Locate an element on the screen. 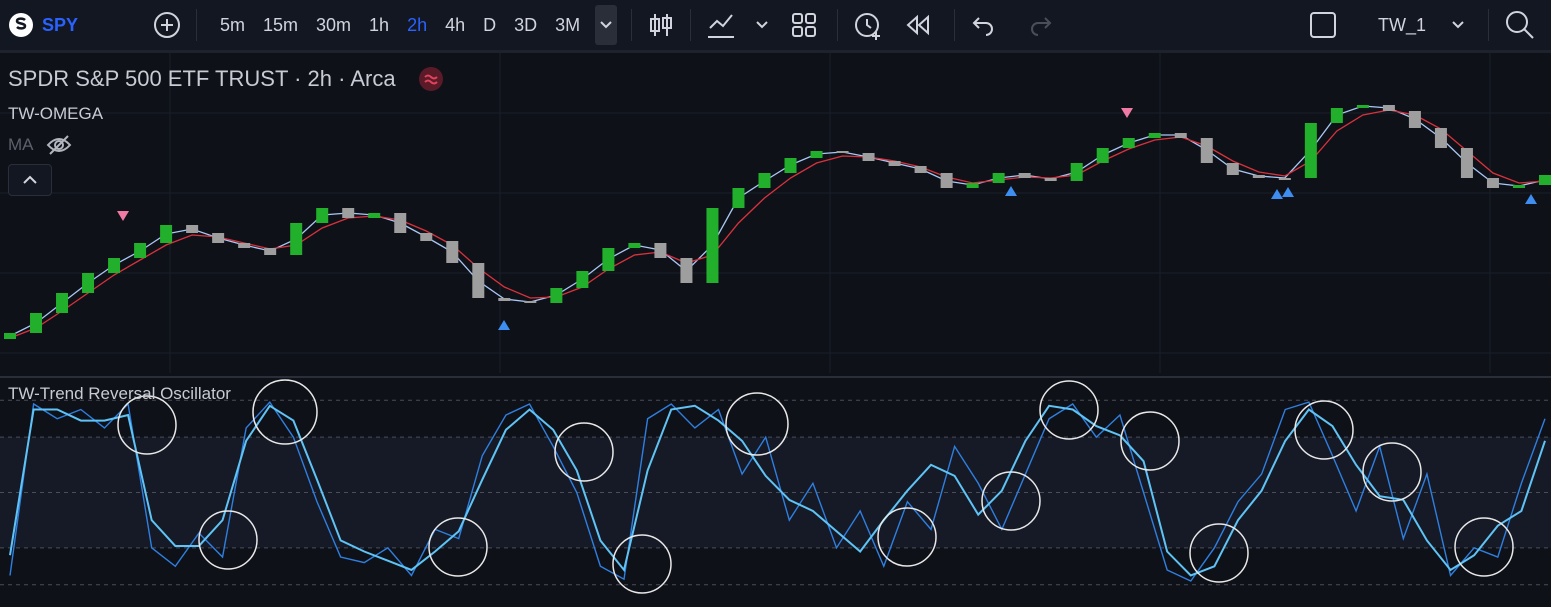  interval: 4h is located at coordinates (455, 24).